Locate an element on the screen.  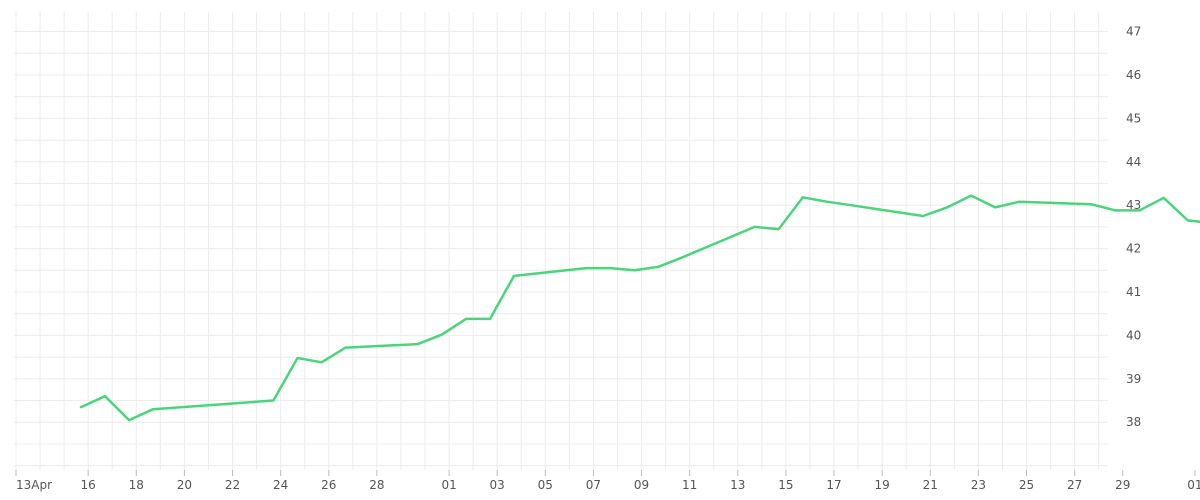
x-tick-label: 20 is located at coordinates (184, 485).